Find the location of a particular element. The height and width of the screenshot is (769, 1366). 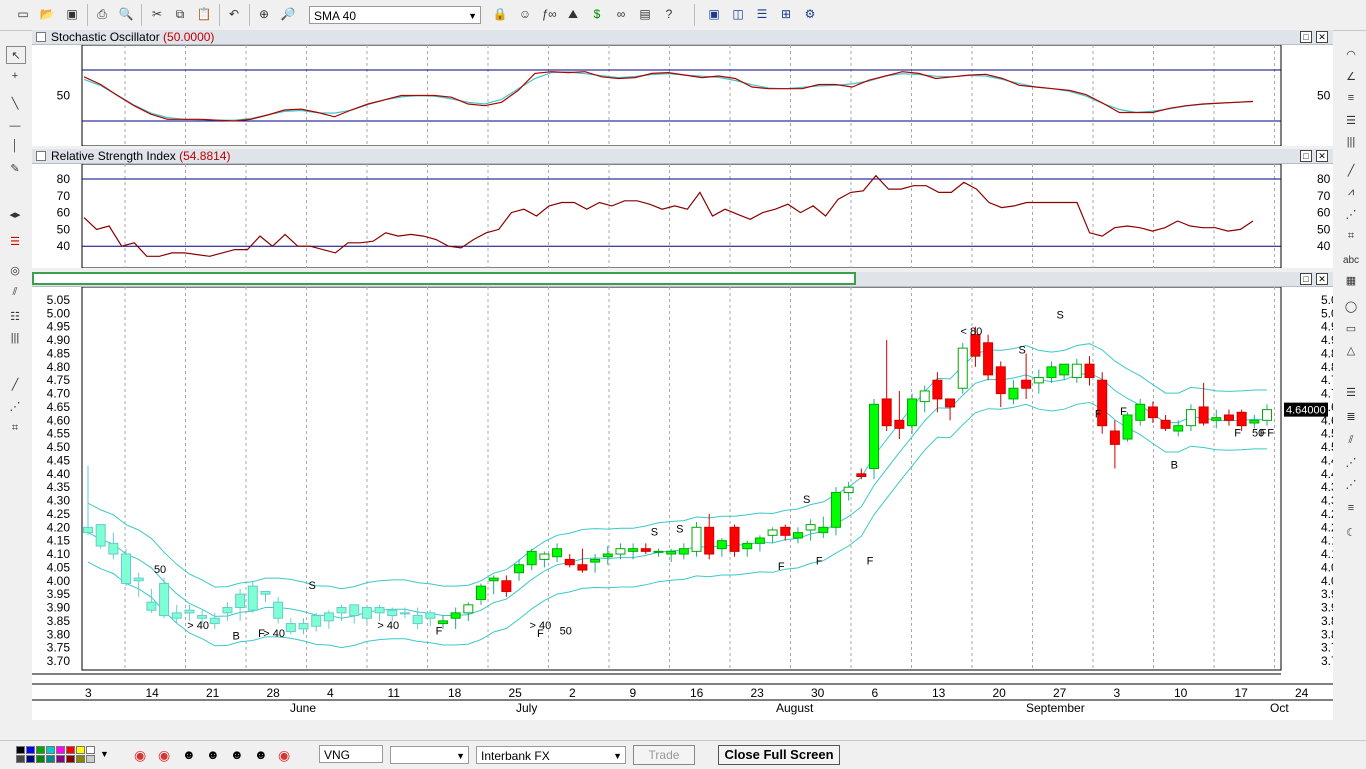

feed-select: Interbank FX ▼ is located at coordinates (551, 755).